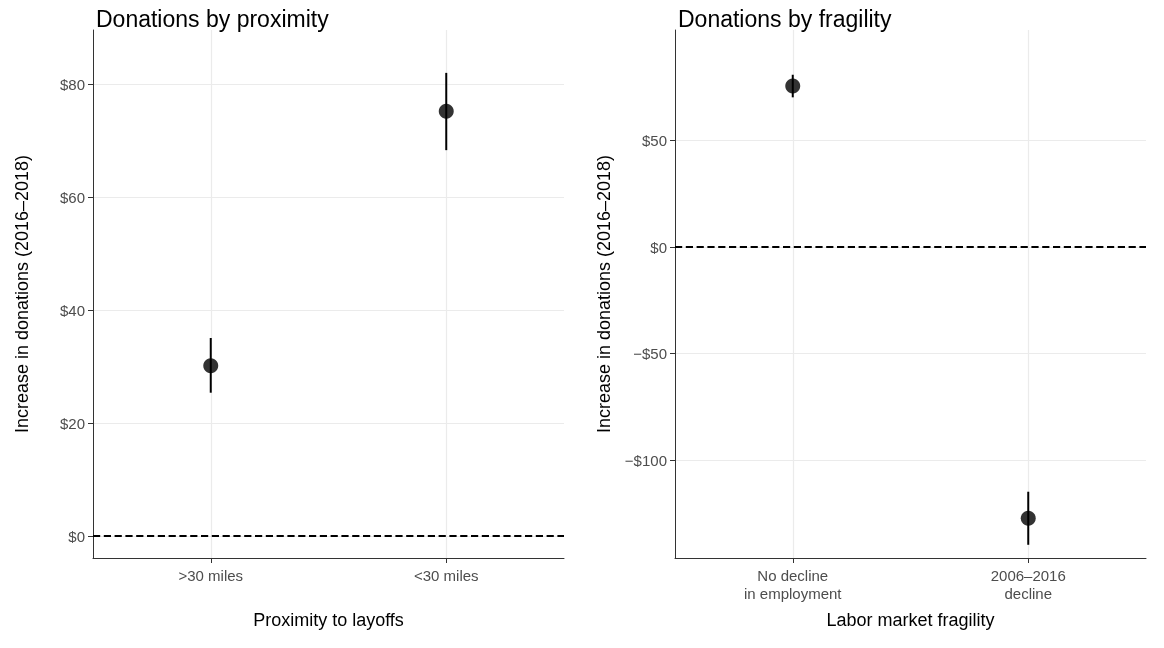 The width and height of the screenshot is (1164, 648). What do you see at coordinates (72, 198) in the screenshot?
I see `y-tick-label: $60` at bounding box center [72, 198].